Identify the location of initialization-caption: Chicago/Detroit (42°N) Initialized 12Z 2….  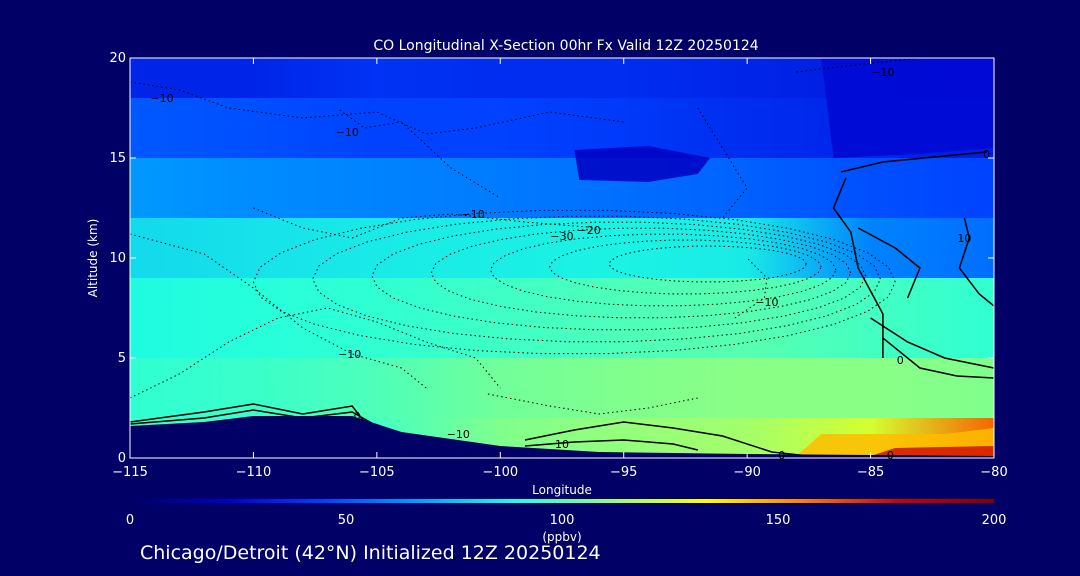
(370, 553).